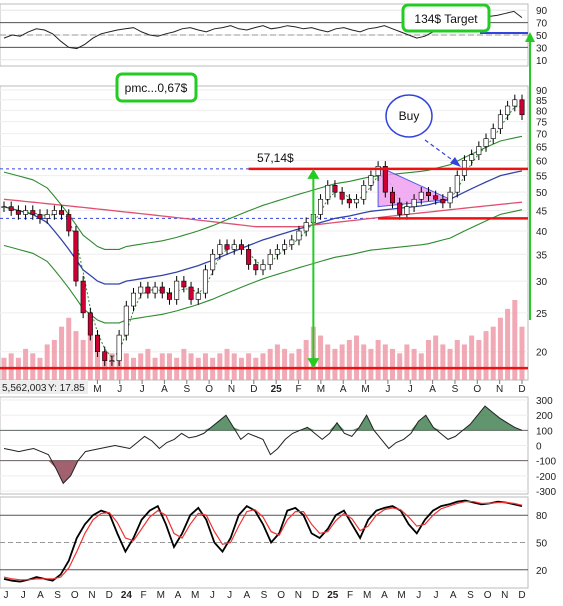 This screenshot has width=563, height=606. I want to click on price-y-tick-label: 75, so click(542, 123).